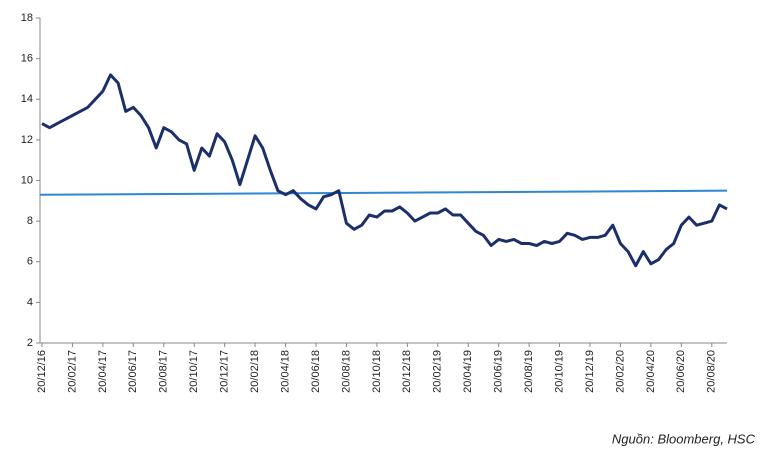  I want to click on x-tick-label: 20/04/20, so click(651, 371).